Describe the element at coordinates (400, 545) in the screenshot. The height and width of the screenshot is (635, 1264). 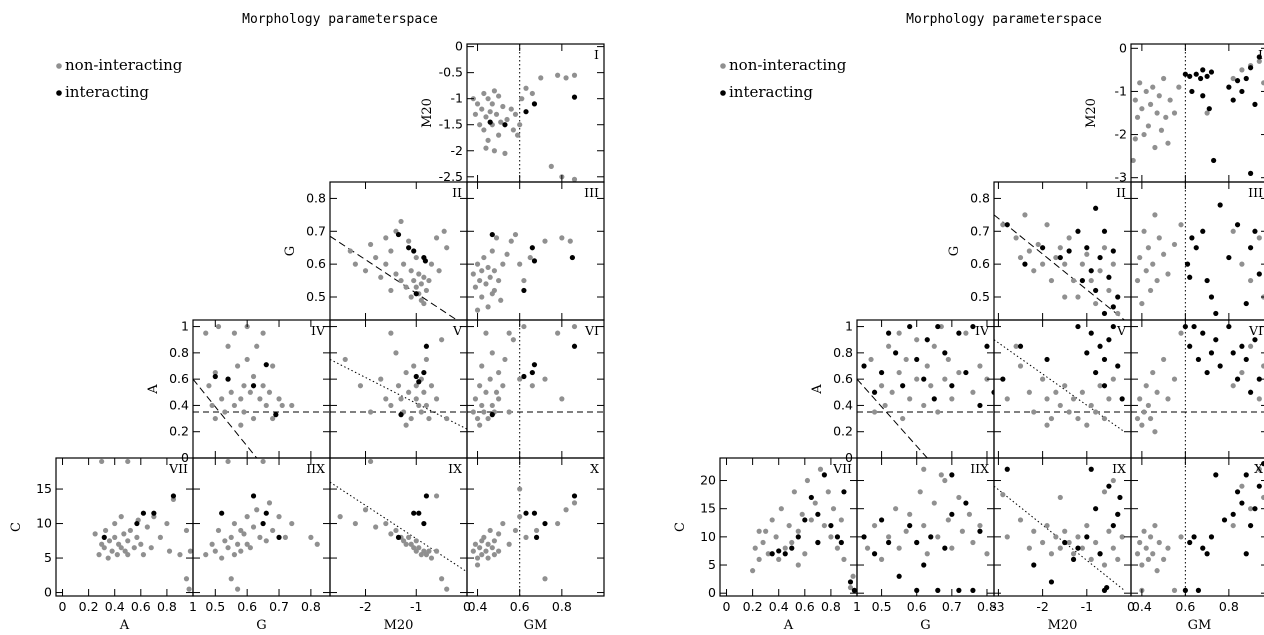
I see `panel-IX: -2 -1 0 M20 IX` at that location.